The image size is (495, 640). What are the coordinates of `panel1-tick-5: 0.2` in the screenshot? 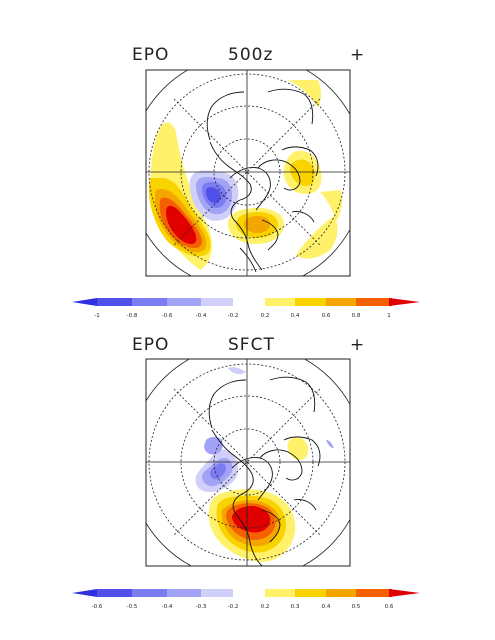 It's located at (265, 316).